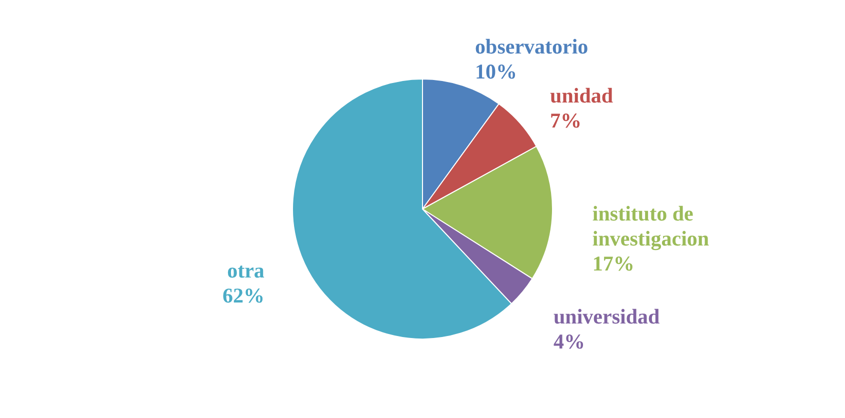  I want to click on data-label: 7%, so click(566, 120).